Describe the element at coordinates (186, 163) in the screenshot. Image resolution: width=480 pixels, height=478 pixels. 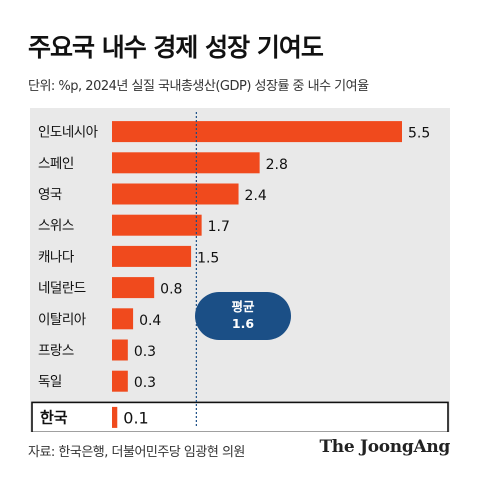
I see `bar-스페인` at that location.